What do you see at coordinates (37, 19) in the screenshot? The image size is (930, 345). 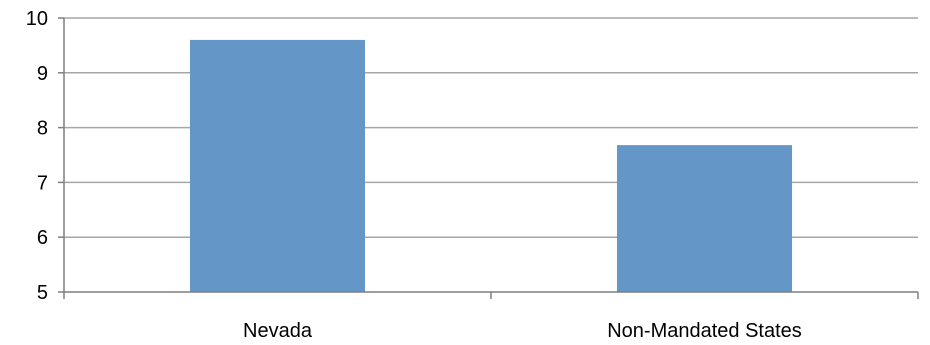 I see `y-tick-label-10: 10` at bounding box center [37, 19].